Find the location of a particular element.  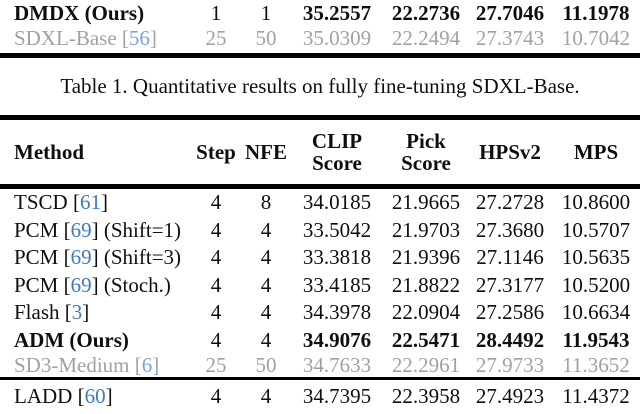

mps-cell: 10.8600 is located at coordinates (596, 202).